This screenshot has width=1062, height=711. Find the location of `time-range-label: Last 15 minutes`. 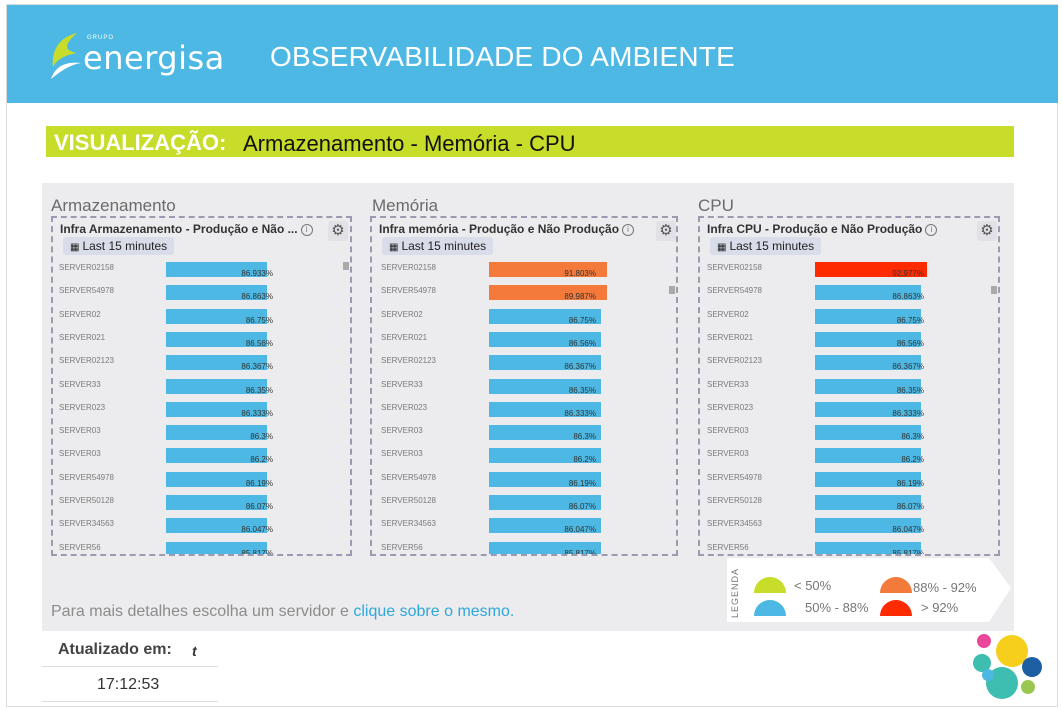

time-range-label: Last 15 minutes is located at coordinates (772, 246).